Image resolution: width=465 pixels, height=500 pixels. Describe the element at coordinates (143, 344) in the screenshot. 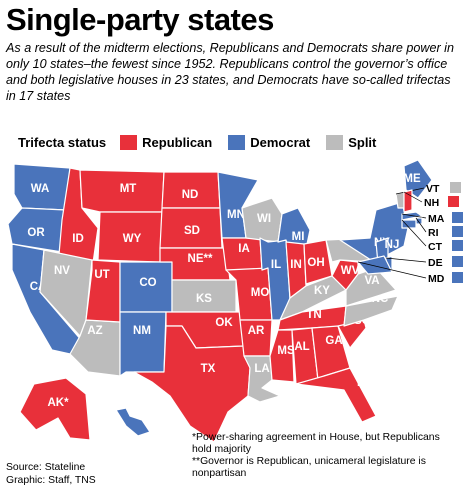

I see `state-nm` at that location.